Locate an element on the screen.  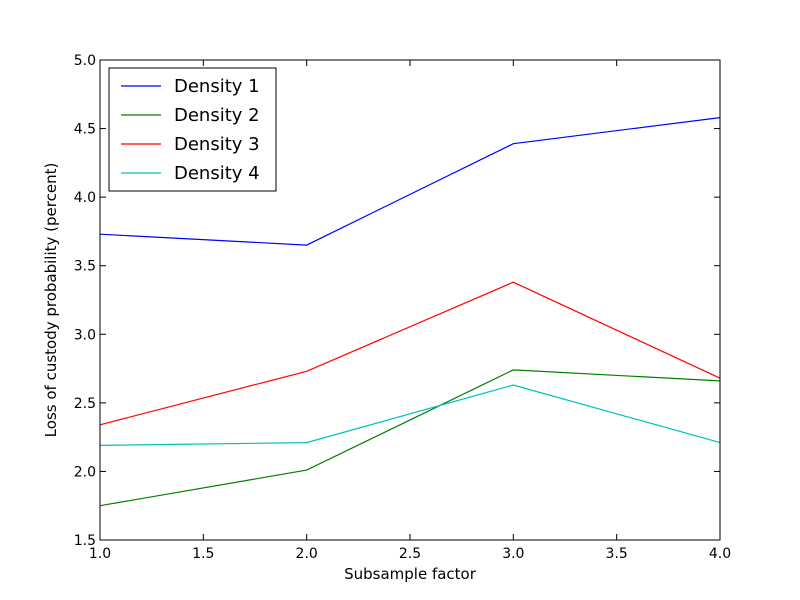
x-tick-label: 4.0 is located at coordinates (720, 554).